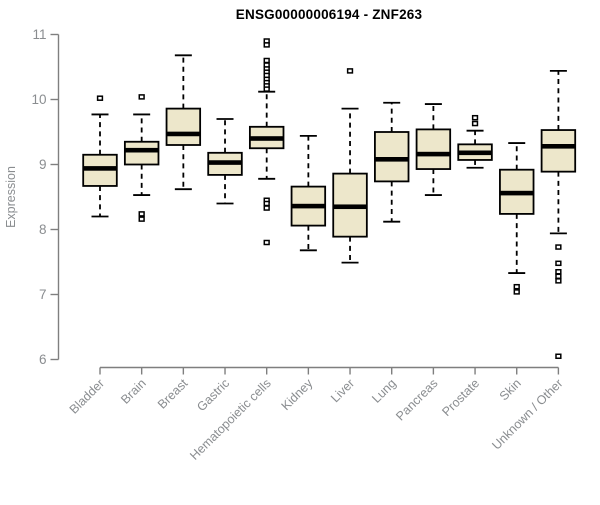 The image size is (600, 505). I want to click on box-group-kidney, so click(308, 193).